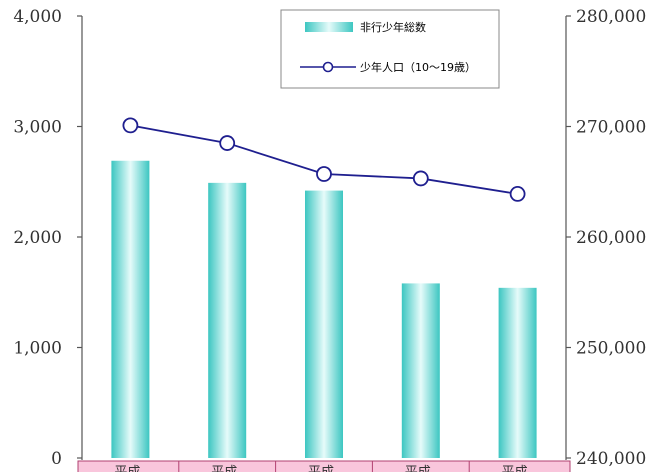 The height and width of the screenshot is (472, 656). Describe the element at coordinates (37, 349) in the screenshot. I see `y-tick-label-left: 1,000` at that location.